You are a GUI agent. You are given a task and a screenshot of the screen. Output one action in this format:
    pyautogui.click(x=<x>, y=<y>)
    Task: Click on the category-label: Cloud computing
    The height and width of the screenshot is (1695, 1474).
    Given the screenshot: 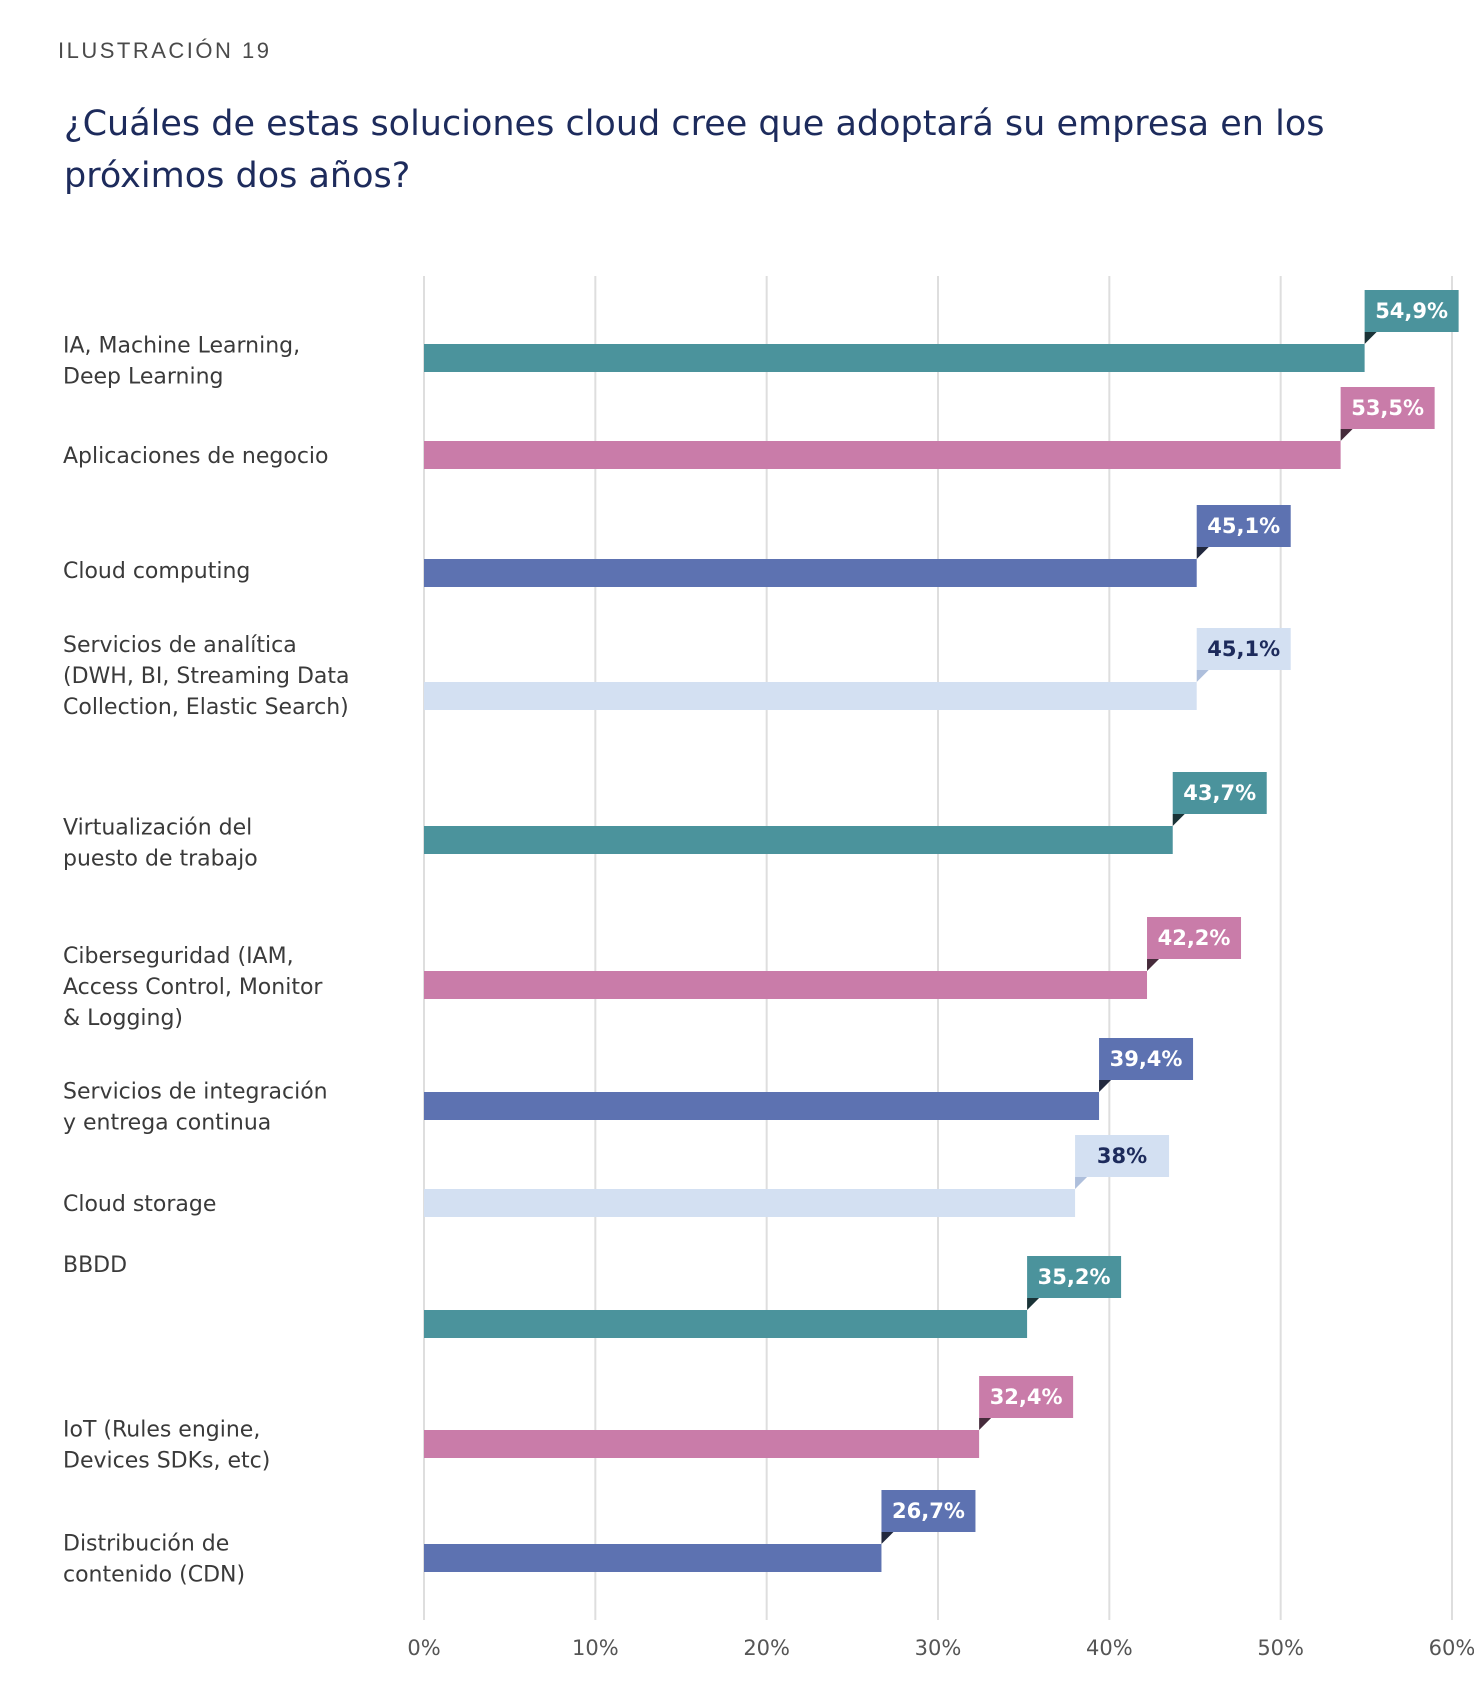 What is the action you would take?
    pyautogui.click(x=156, y=571)
    